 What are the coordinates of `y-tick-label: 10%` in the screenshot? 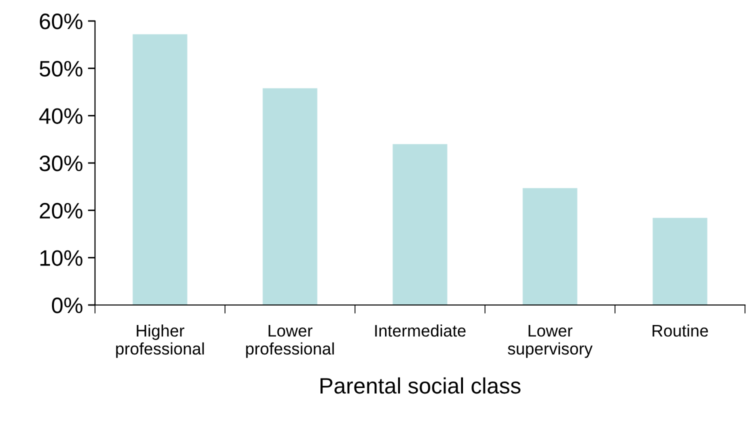 It's located at (61, 258).